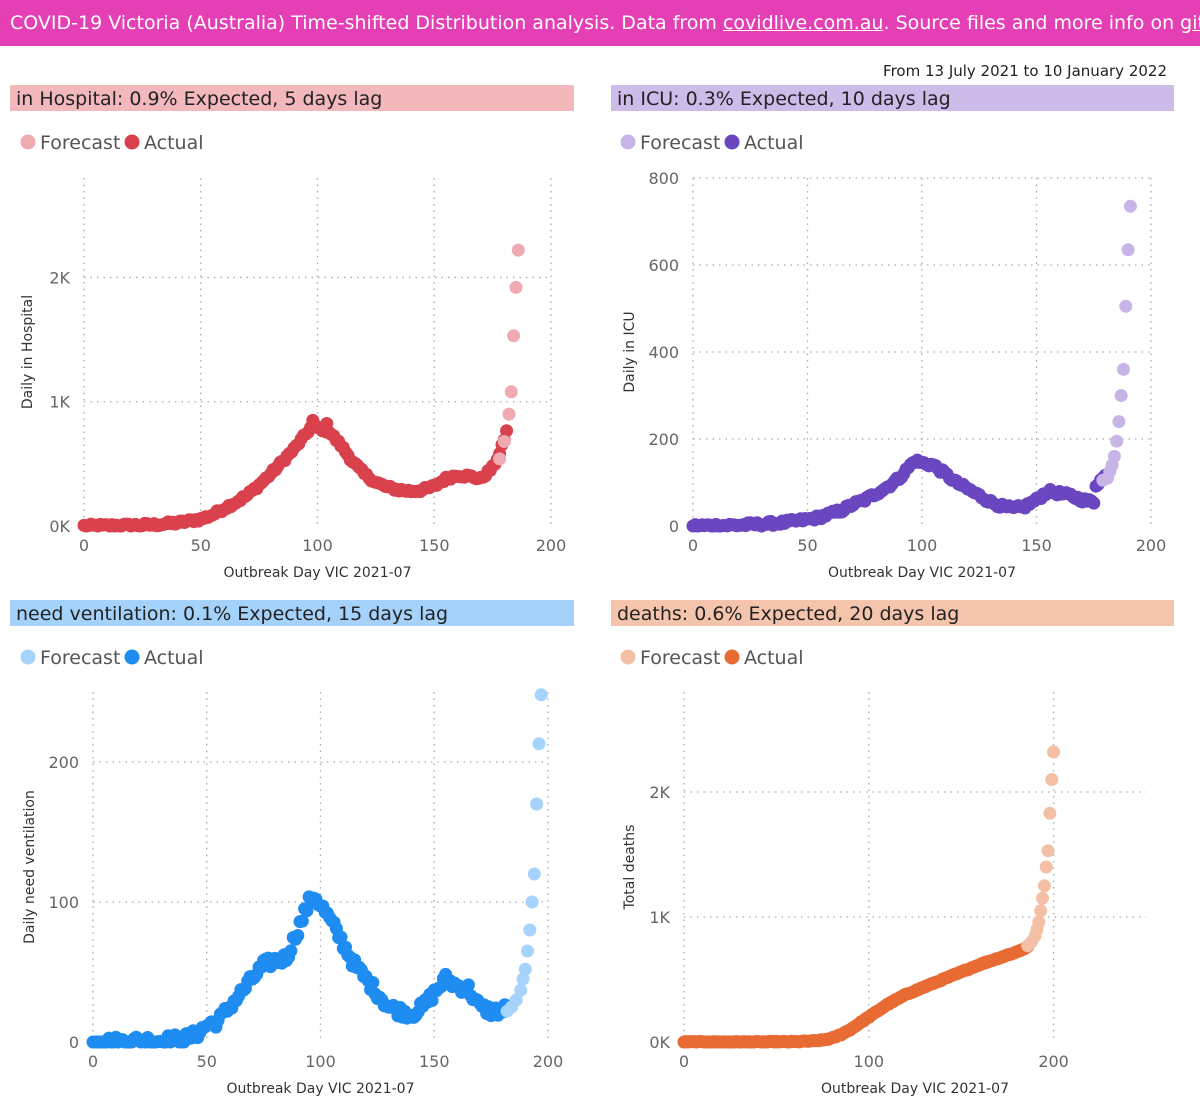  Describe the element at coordinates (1190, 23) in the screenshot. I see `github-link: github` at that location.